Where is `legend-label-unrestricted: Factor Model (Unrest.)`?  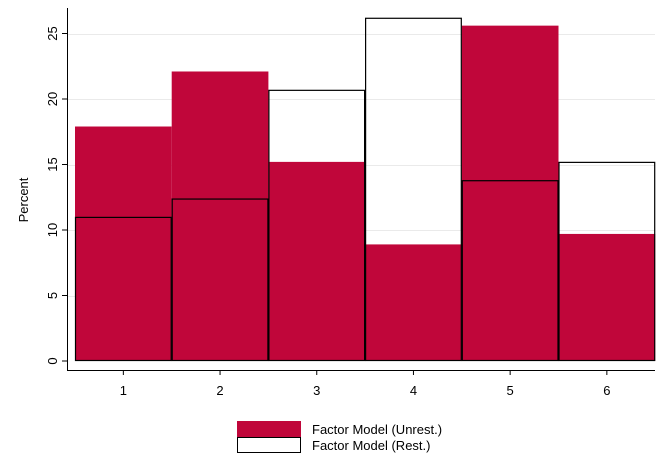 legend-label-unrestricted: Factor Model (Unrest.) is located at coordinates (377, 429).